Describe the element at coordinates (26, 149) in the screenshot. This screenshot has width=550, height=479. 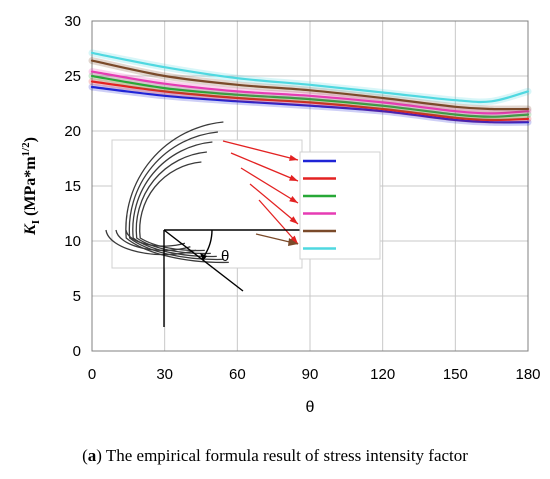
I see `y-axis-label-units-sup: 1/2` at that location.